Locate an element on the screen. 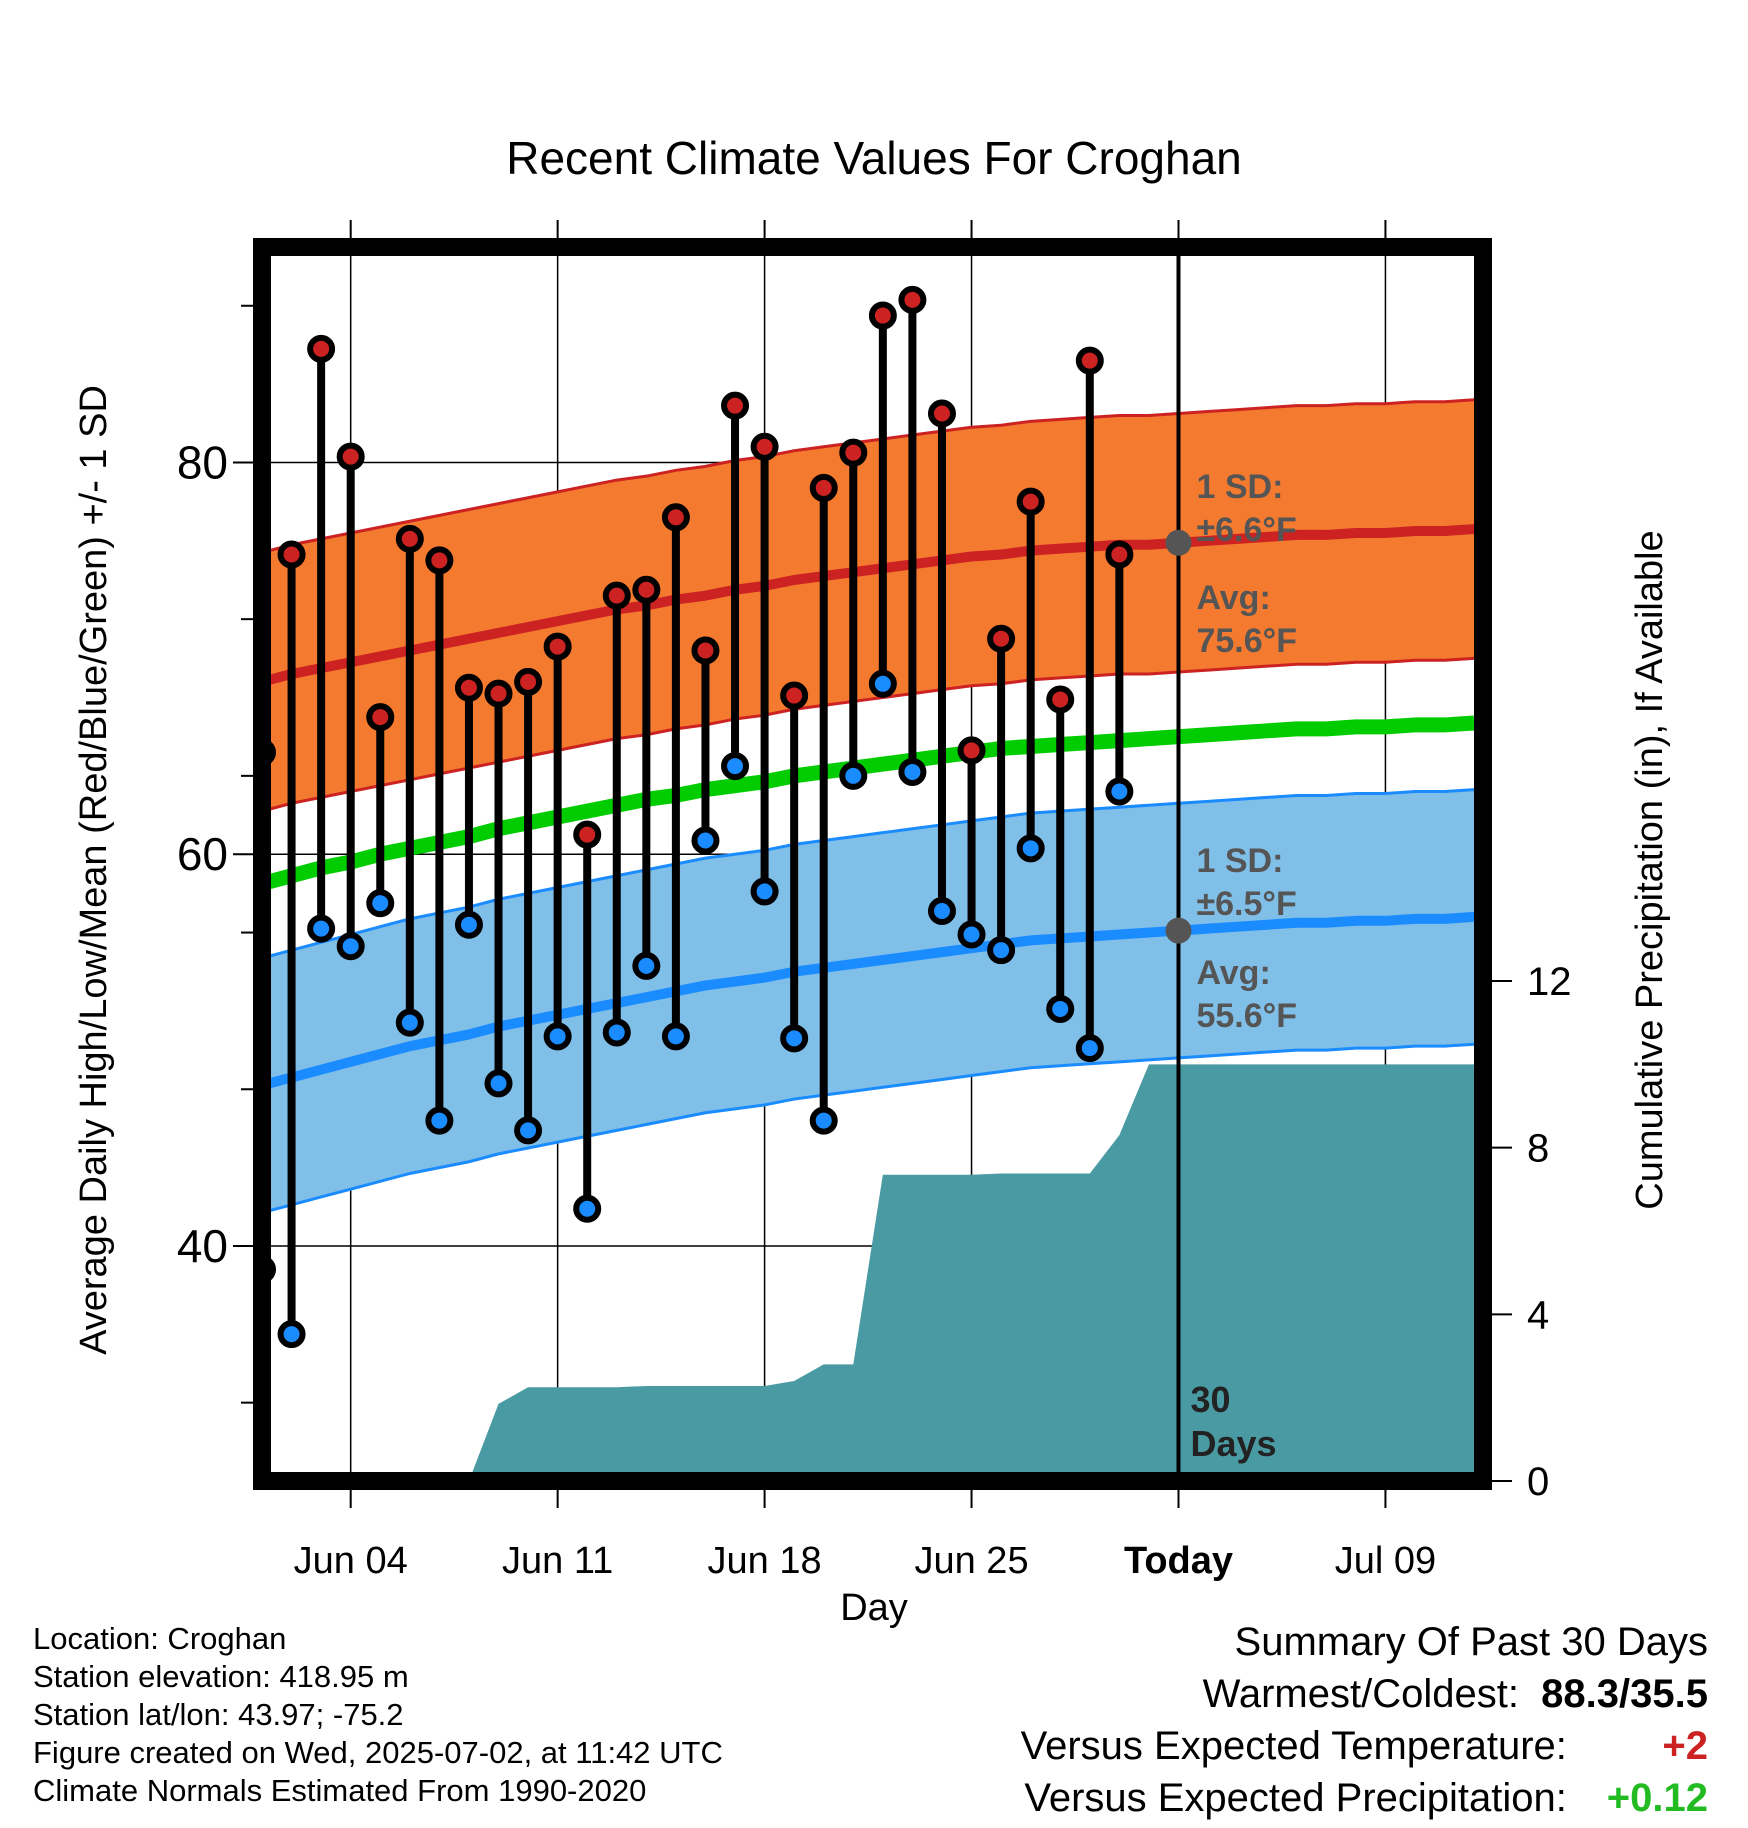 This screenshot has width=1748, height=1828. mean-normal-line is located at coordinates (868, 803).